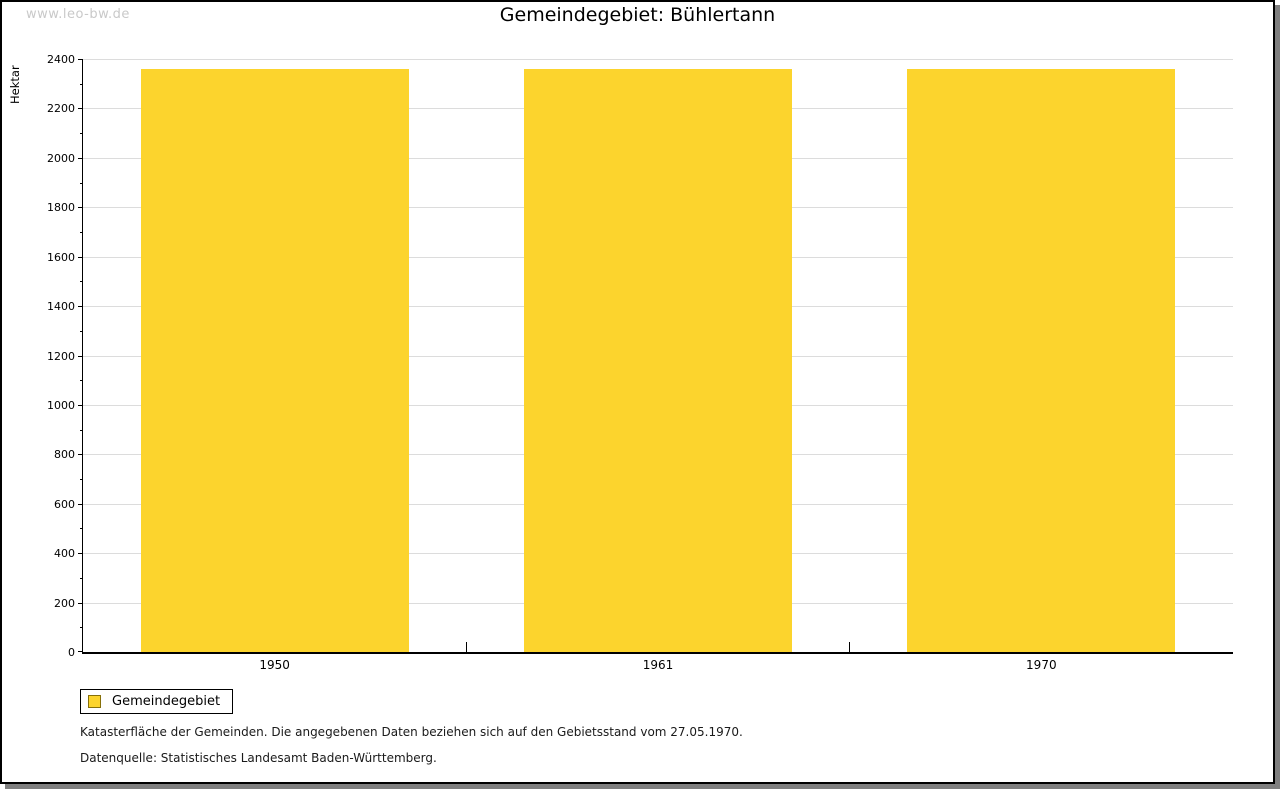 The image size is (1280, 791). Describe the element at coordinates (61, 158) in the screenshot. I see `y-axis-tick-label: 2000` at that location.